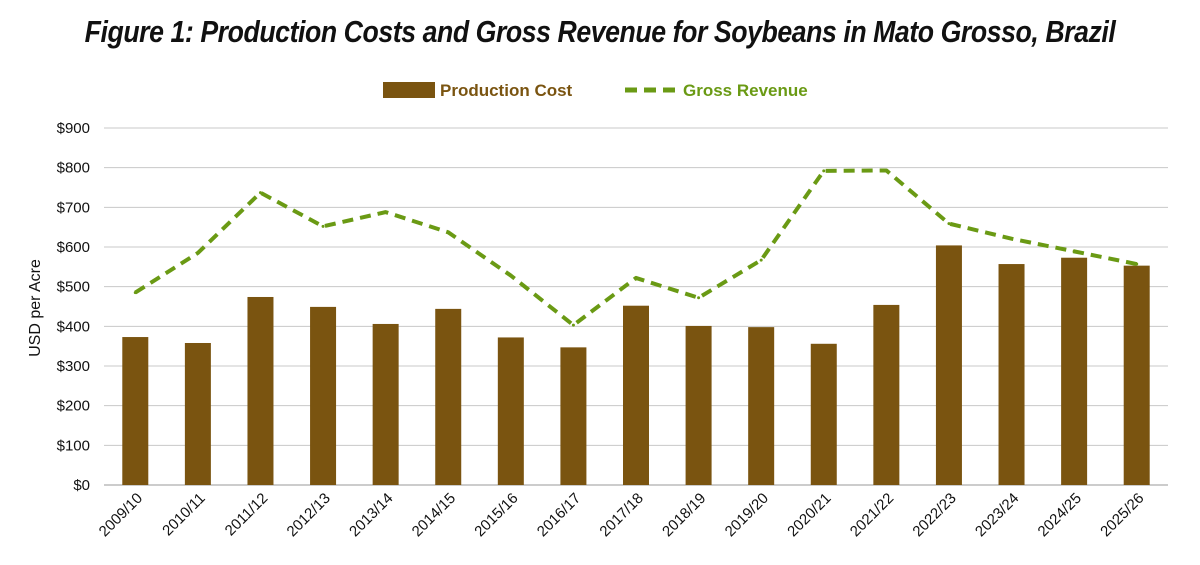 Image resolution: width=1200 pixels, height=565 pixels. I want to click on y-tick-label: $500, so click(73, 287).